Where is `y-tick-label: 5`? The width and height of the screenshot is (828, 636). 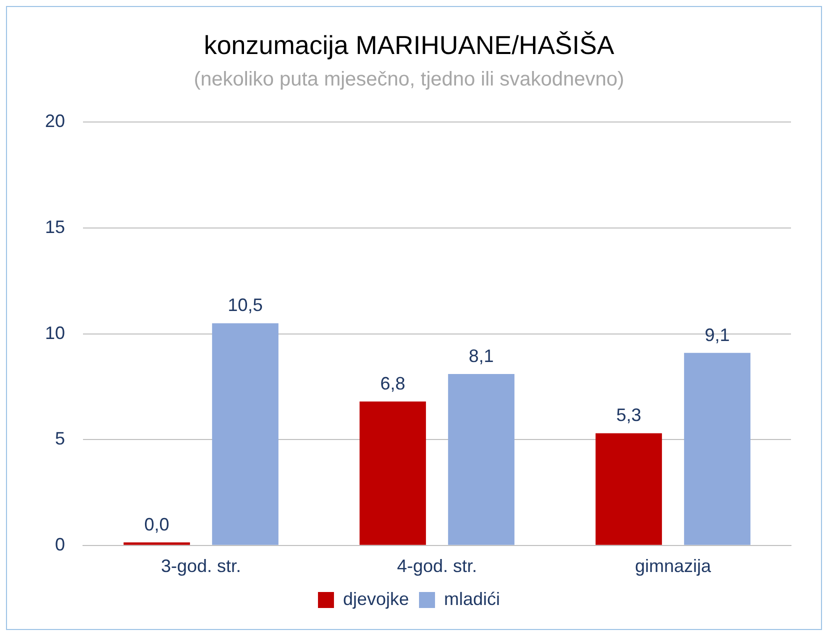 y-tick-label: 5 is located at coordinates (60, 438).